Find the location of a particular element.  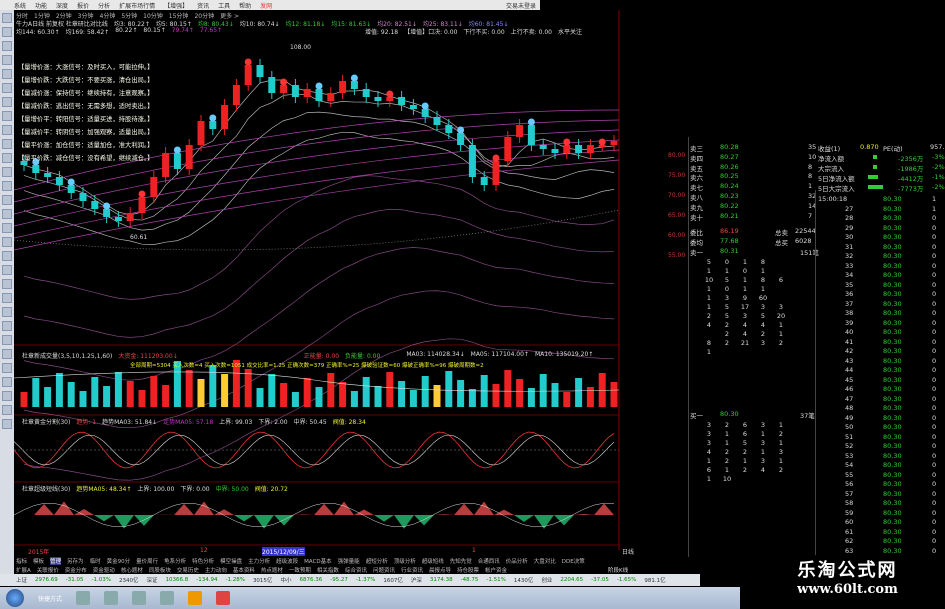

info-tab: 核心题材 is located at coordinates (131, 571).